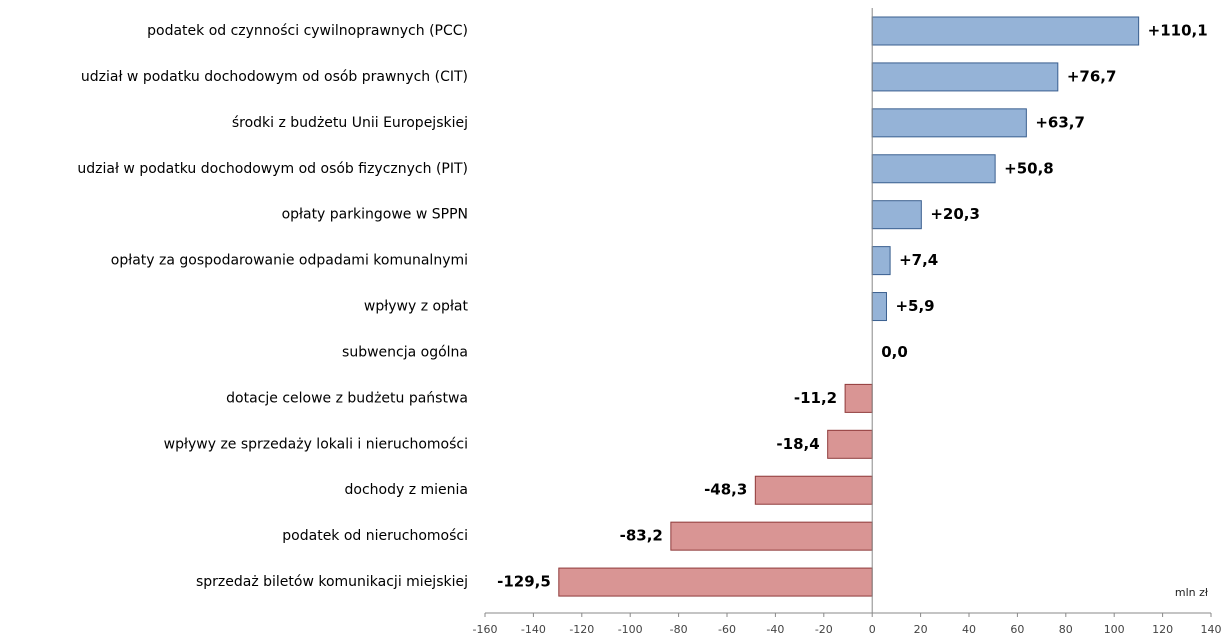  What do you see at coordinates (1092, 76) in the screenshot?
I see `value-label: +76,7` at bounding box center [1092, 76].